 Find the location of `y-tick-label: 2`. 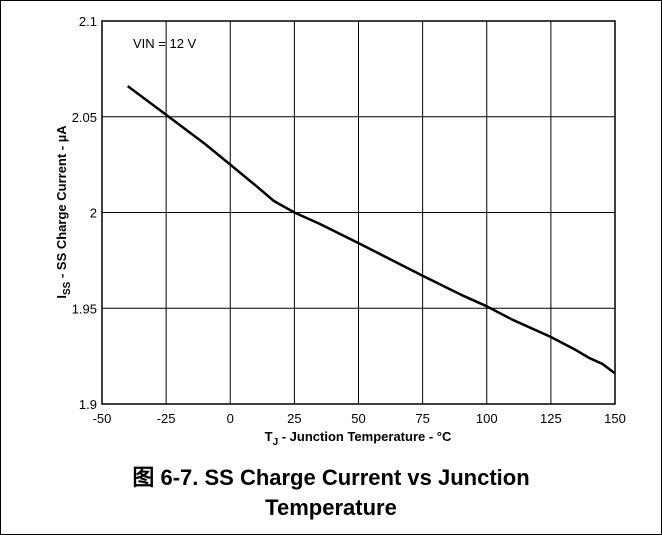

y-tick-label: 2 is located at coordinates (93, 213).